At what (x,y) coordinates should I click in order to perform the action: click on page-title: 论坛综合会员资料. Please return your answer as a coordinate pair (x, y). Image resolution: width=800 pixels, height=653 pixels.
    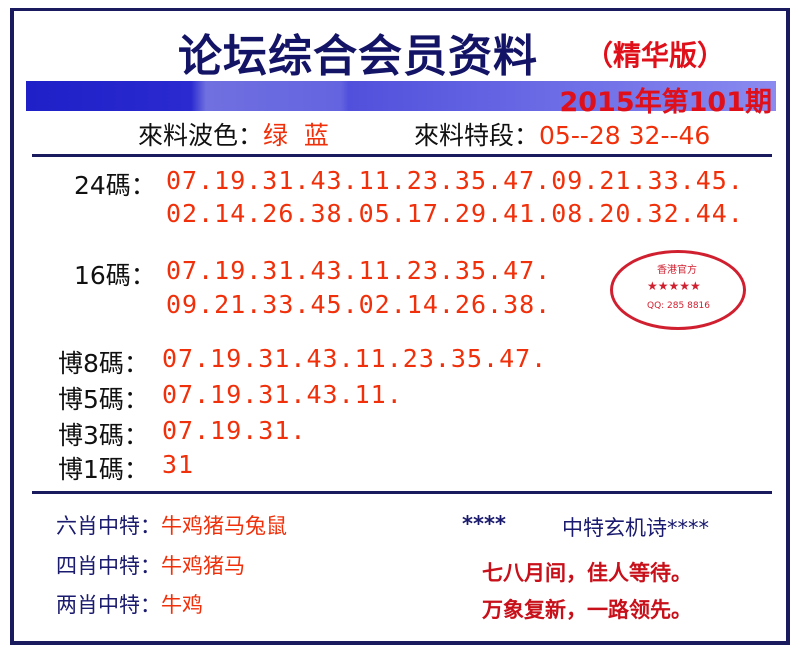
    Looking at the image, I should click on (358, 56).